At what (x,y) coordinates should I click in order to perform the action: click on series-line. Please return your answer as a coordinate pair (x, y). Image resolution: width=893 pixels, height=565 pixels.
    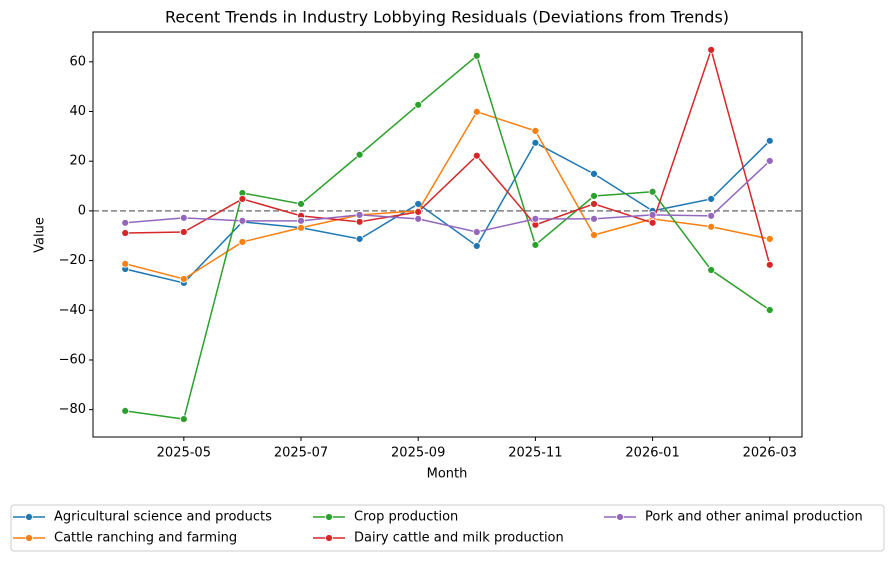
    Looking at the image, I should click on (448, 196).